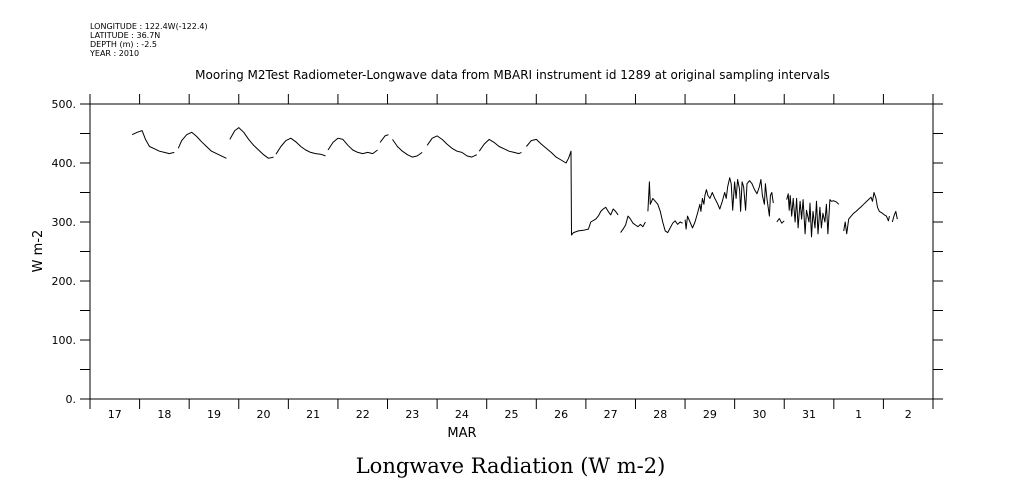 The image size is (1009, 504). What do you see at coordinates (462, 414) in the screenshot?
I see `x-tick-label: 24` at bounding box center [462, 414].